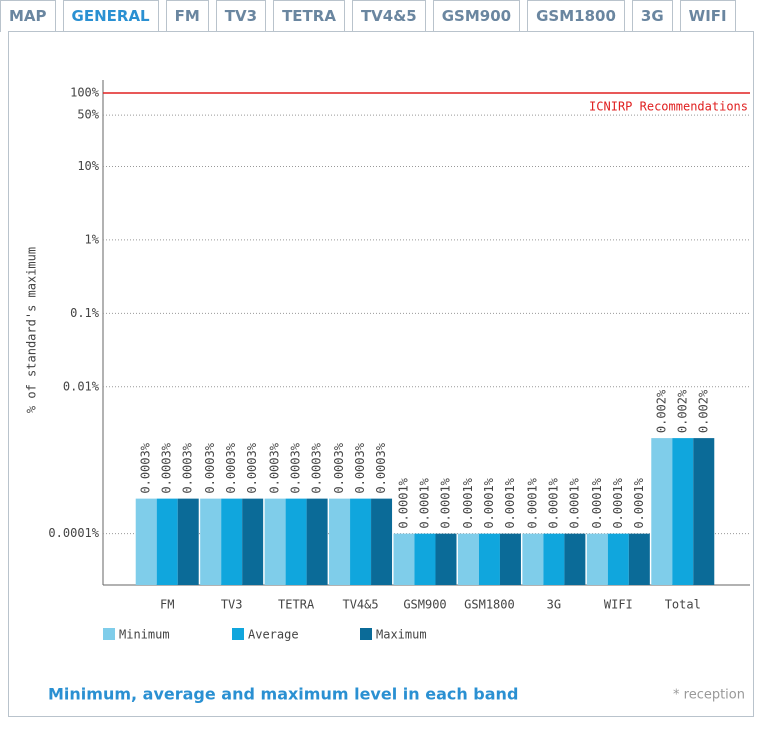 Image resolution: width=759 pixels, height=729 pixels. I want to click on tab: 3G, so click(652, 16).